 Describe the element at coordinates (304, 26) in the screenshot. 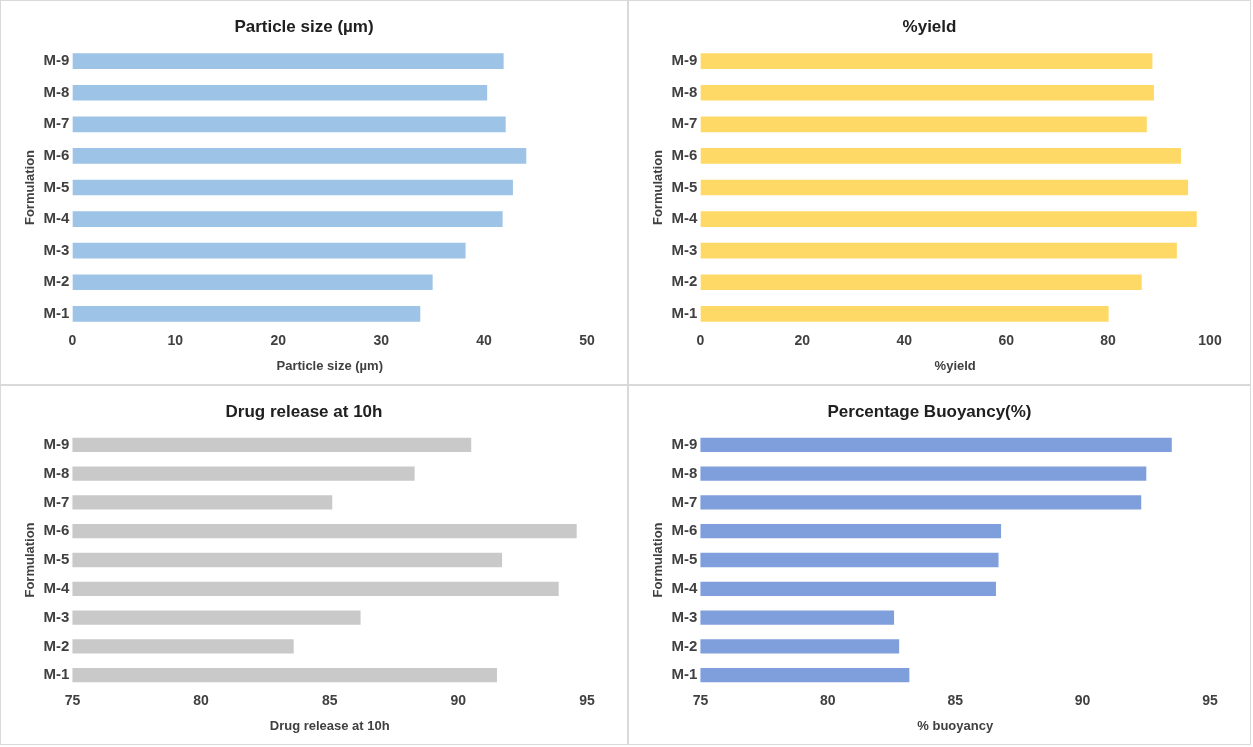

I see `chart-title: Particle size (µm)` at that location.